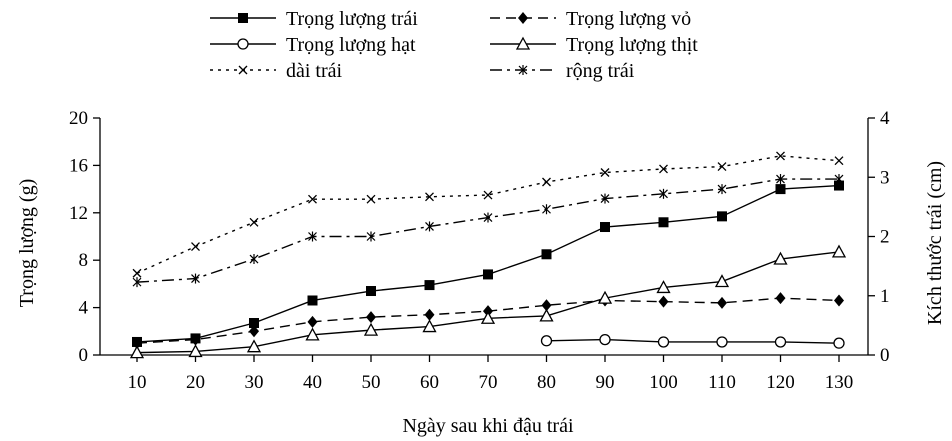 Image resolution: width=952 pixels, height=441 pixels. What do you see at coordinates (371, 382) in the screenshot?
I see `x-tick-label: 50` at bounding box center [371, 382].